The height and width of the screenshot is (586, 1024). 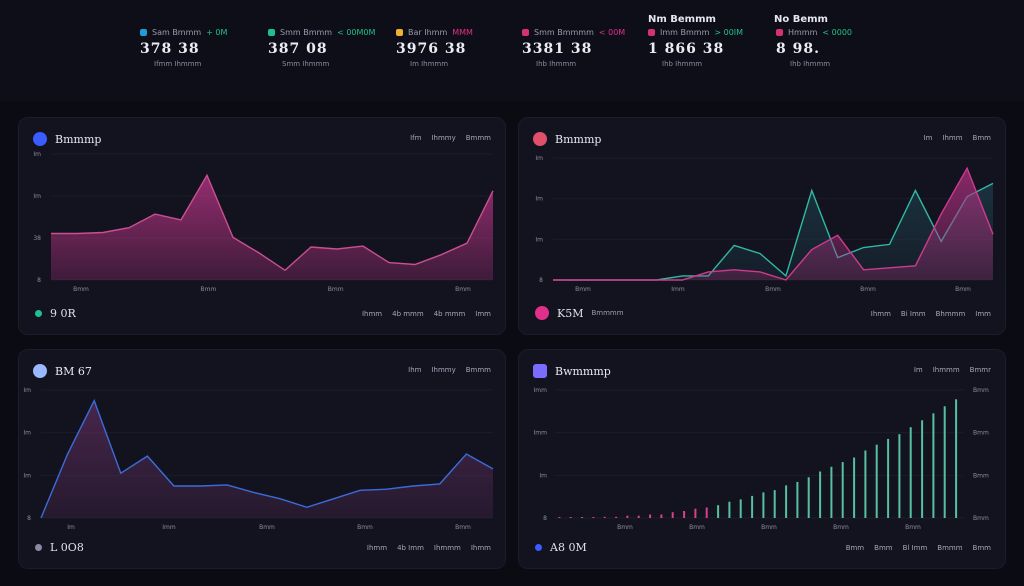 I want to click on footer-link: Ihmmm, so click(x=447, y=548).